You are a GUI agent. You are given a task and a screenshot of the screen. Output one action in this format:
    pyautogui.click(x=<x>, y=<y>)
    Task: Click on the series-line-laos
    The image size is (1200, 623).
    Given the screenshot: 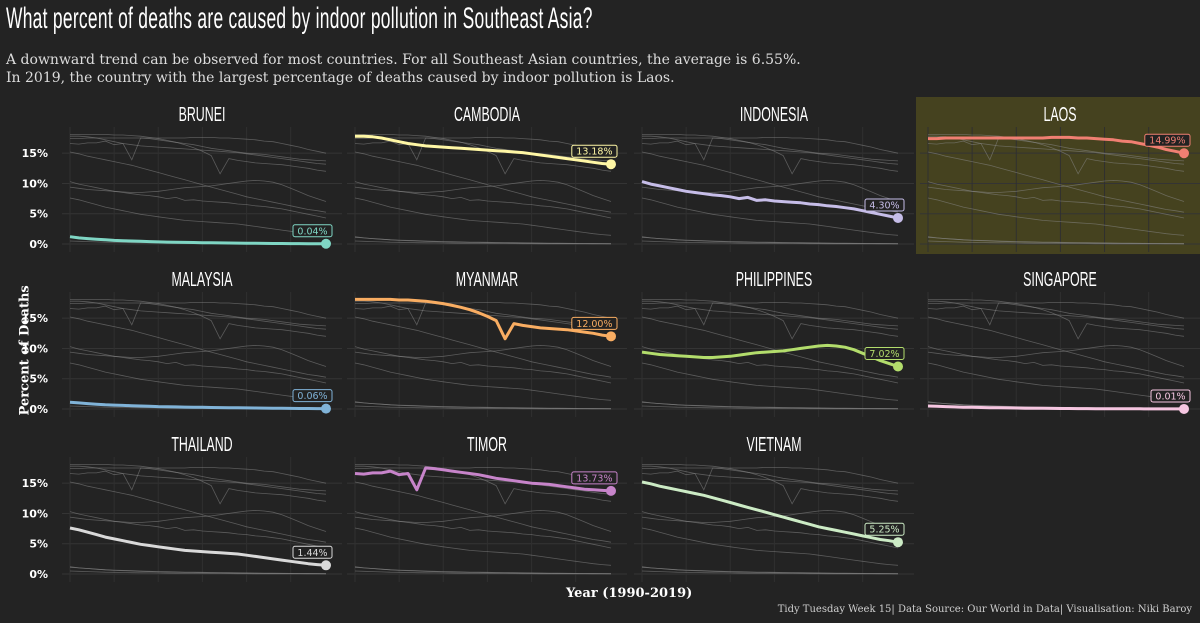 What is the action you would take?
    pyautogui.click(x=1056, y=145)
    